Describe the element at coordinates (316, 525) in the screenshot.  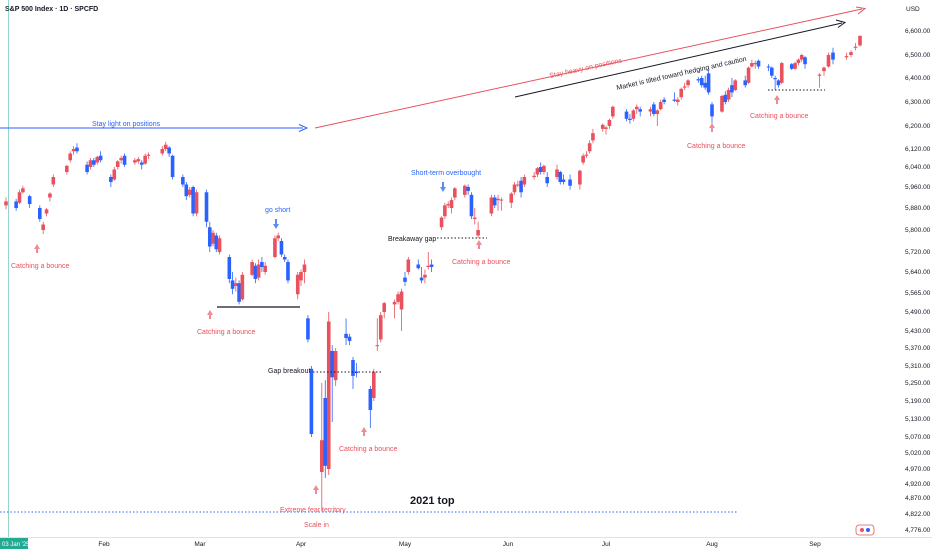
I see `scale-in-label: Scale in` at that location.